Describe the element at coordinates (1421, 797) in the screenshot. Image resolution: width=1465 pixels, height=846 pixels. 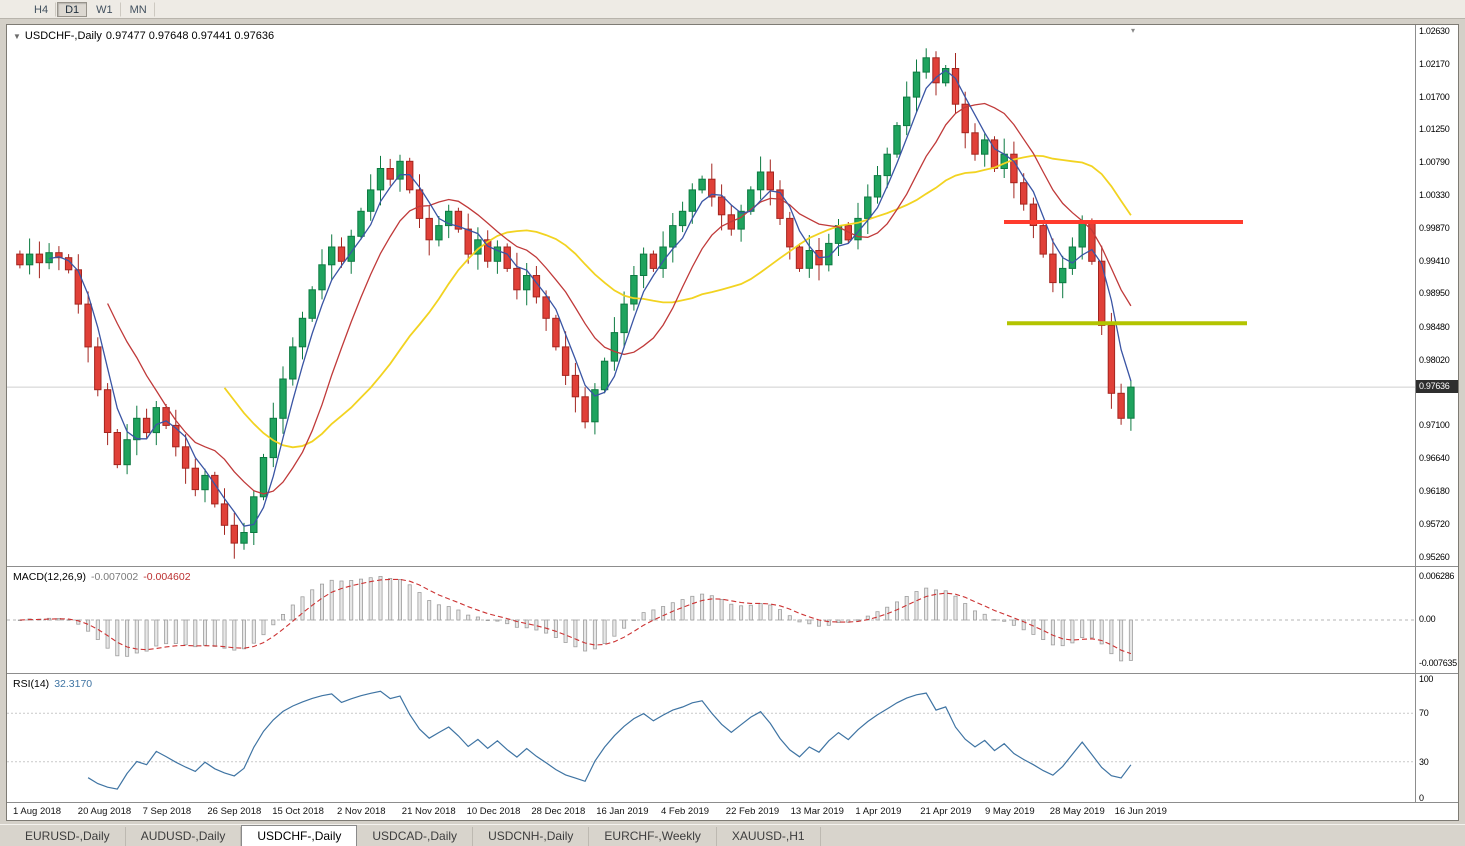
I see `rsi-axis-label: 0` at that location.